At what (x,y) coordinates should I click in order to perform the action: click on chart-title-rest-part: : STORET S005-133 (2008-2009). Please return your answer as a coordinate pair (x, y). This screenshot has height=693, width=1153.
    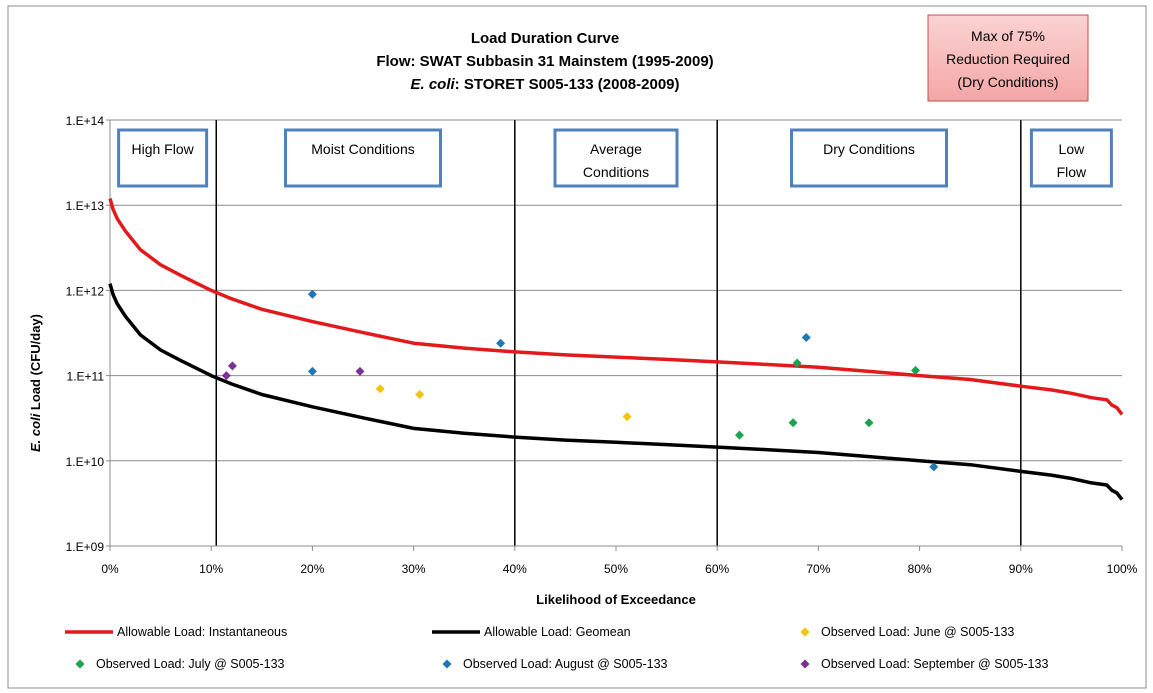
    Looking at the image, I should click on (567, 84).